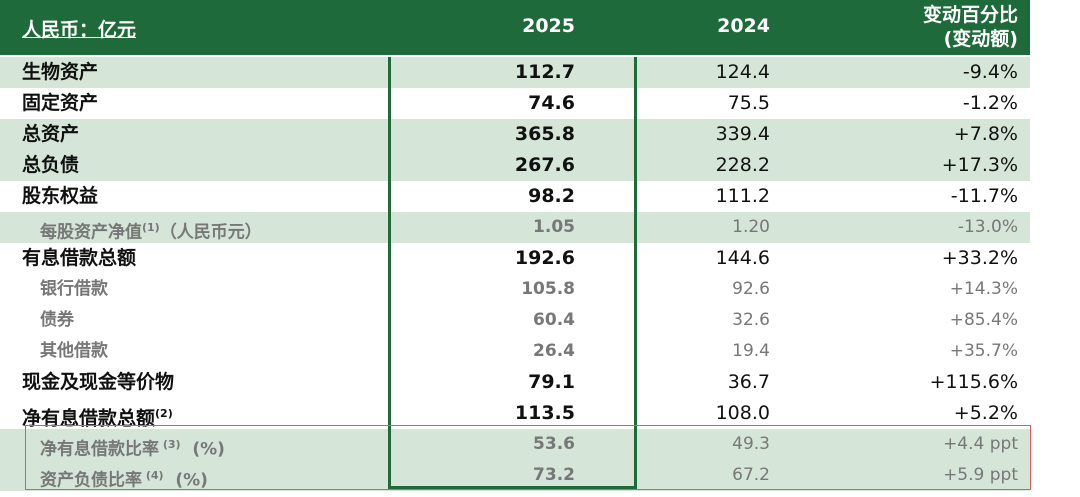 This screenshot has width=1080, height=497. Describe the element at coordinates (751, 227) in the screenshot. I see `value-2024: 1.20` at that location.